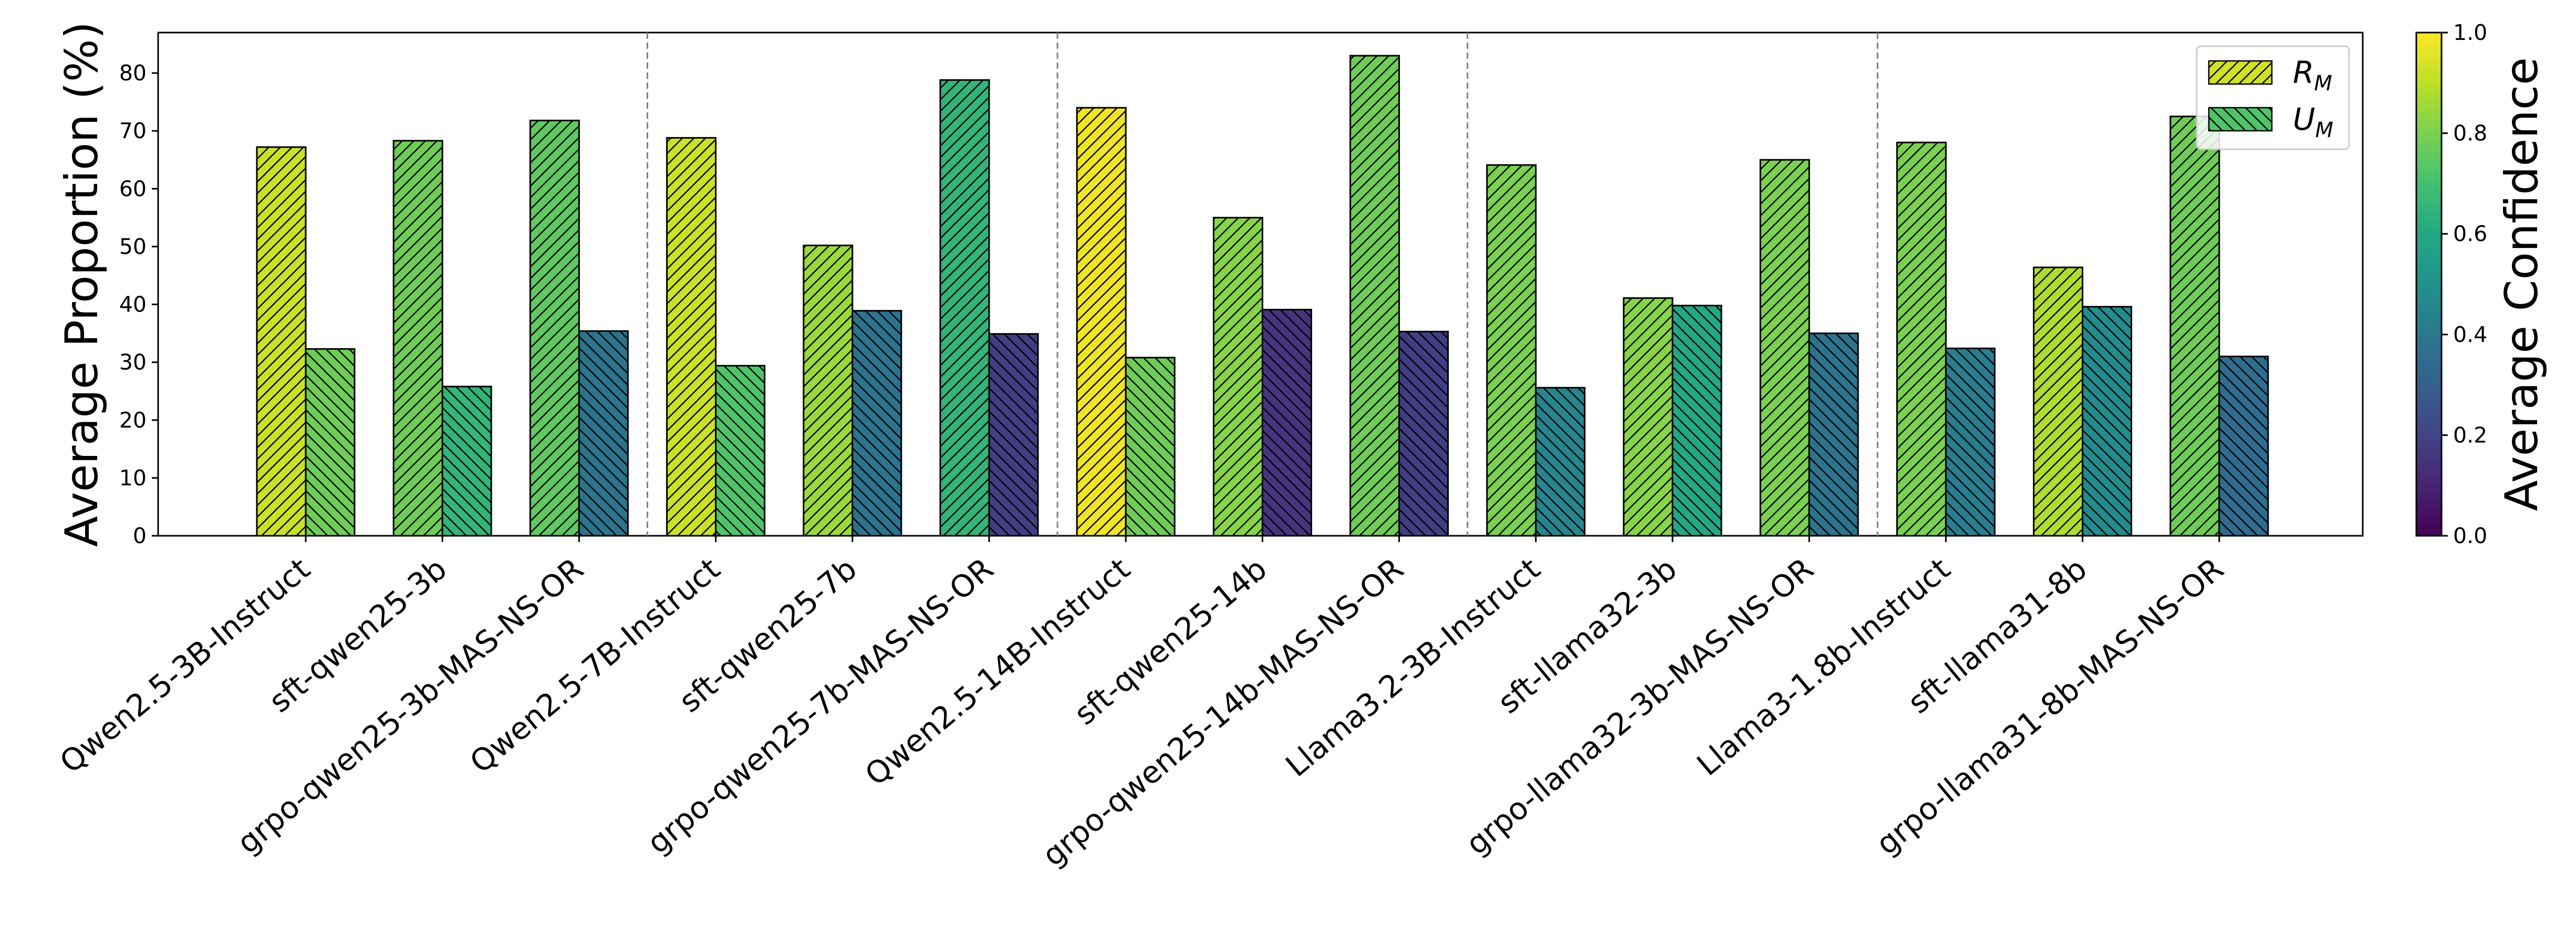  Describe the element at coordinates (1413, 667) in the screenshot. I see `x-tick-label: Llama3.2-3B-Instruct` at that location.